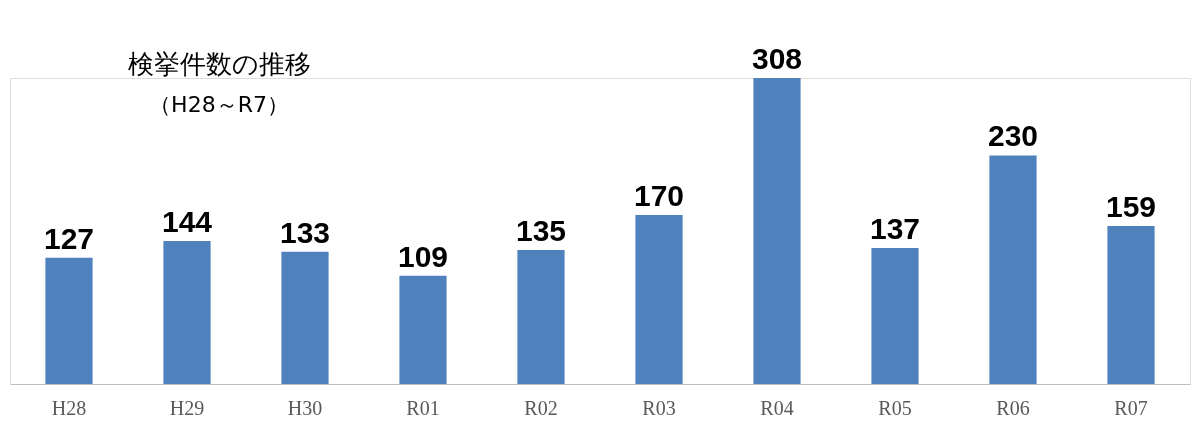 Image resolution: width=1200 pixels, height=423 pixels. Describe the element at coordinates (1131, 207) in the screenshot. I see `data-label: 159` at that location.